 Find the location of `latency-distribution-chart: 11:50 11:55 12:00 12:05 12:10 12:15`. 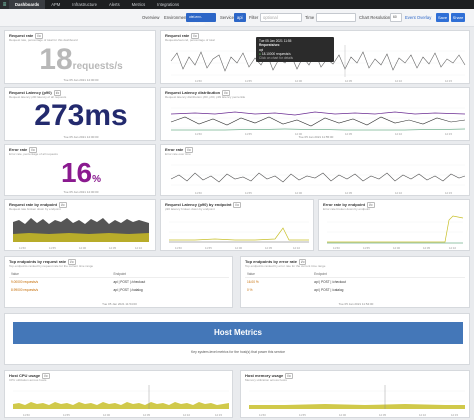

latency-distribution-chart: 11:50 11:55 12:00 12:05 12:10 12:15 is located at coordinates (316, 119).